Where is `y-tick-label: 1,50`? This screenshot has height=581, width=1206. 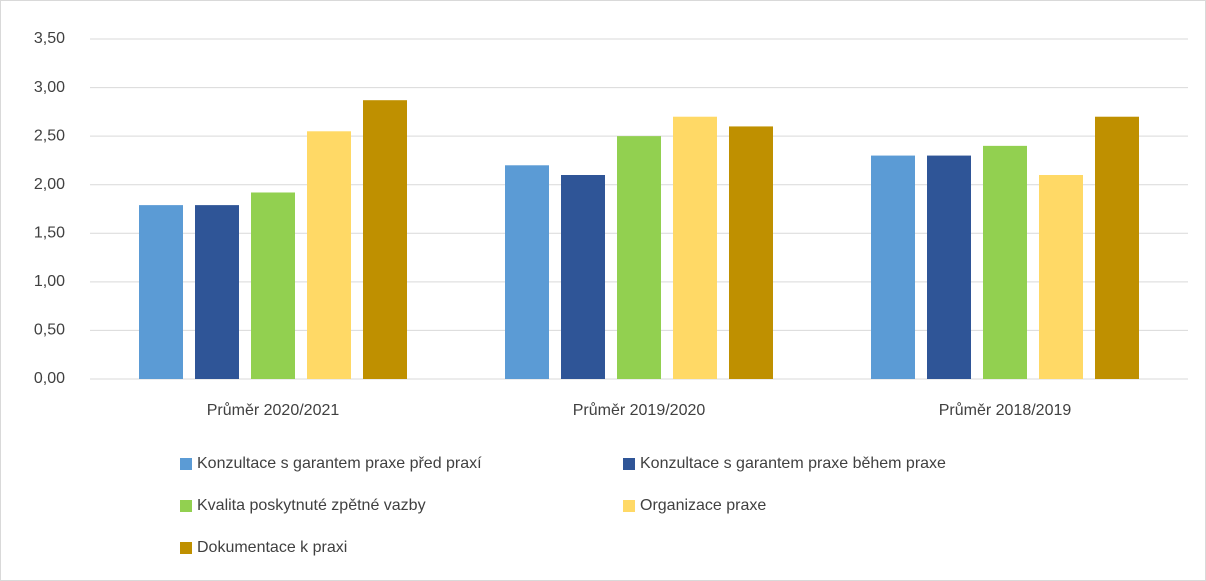 y-tick-label: 1,50 is located at coordinates (49, 233).